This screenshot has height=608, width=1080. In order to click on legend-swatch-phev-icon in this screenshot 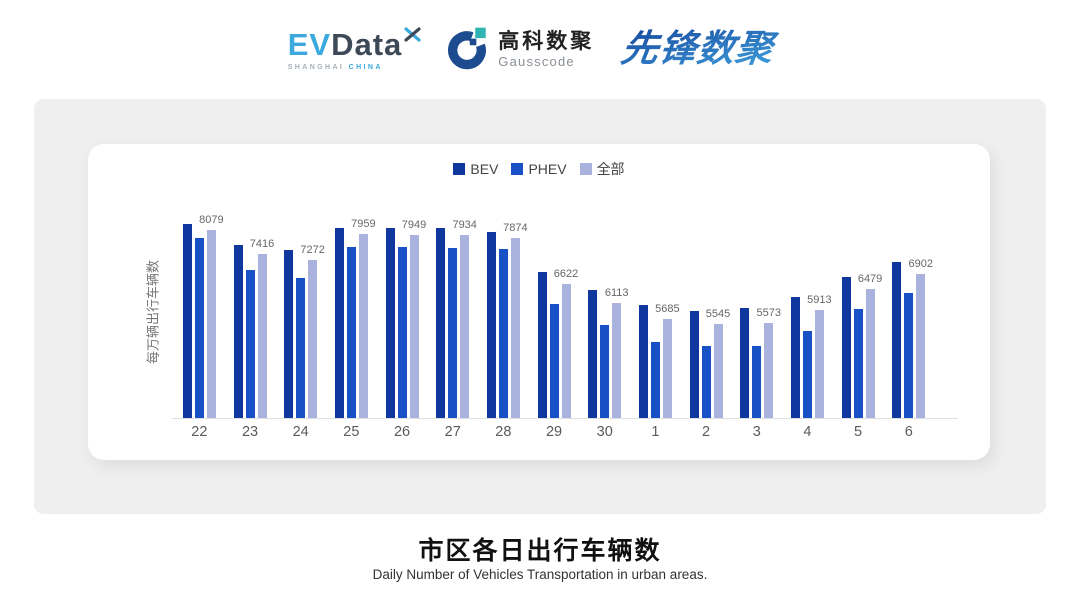, I will do `click(517, 169)`.